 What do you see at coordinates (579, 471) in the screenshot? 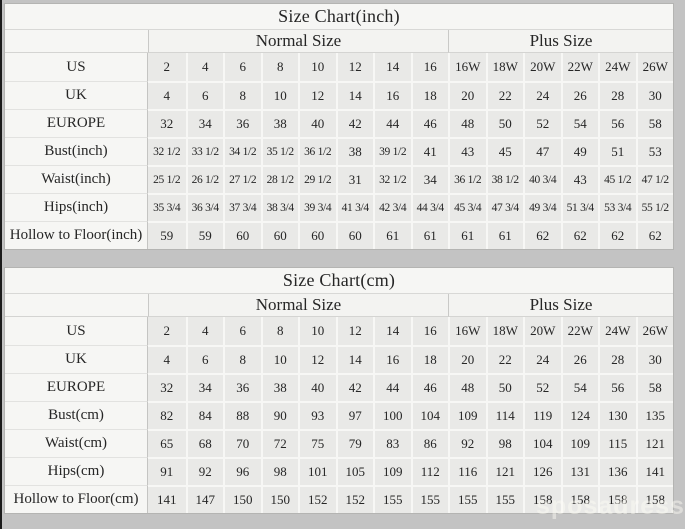
I see `size-cell: 131` at bounding box center [579, 471].